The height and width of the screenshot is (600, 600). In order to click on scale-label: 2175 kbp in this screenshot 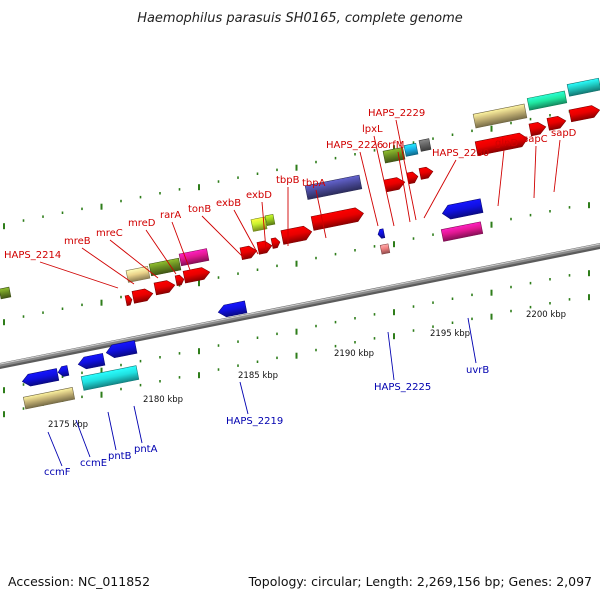, I will do `click(68, 425)`.